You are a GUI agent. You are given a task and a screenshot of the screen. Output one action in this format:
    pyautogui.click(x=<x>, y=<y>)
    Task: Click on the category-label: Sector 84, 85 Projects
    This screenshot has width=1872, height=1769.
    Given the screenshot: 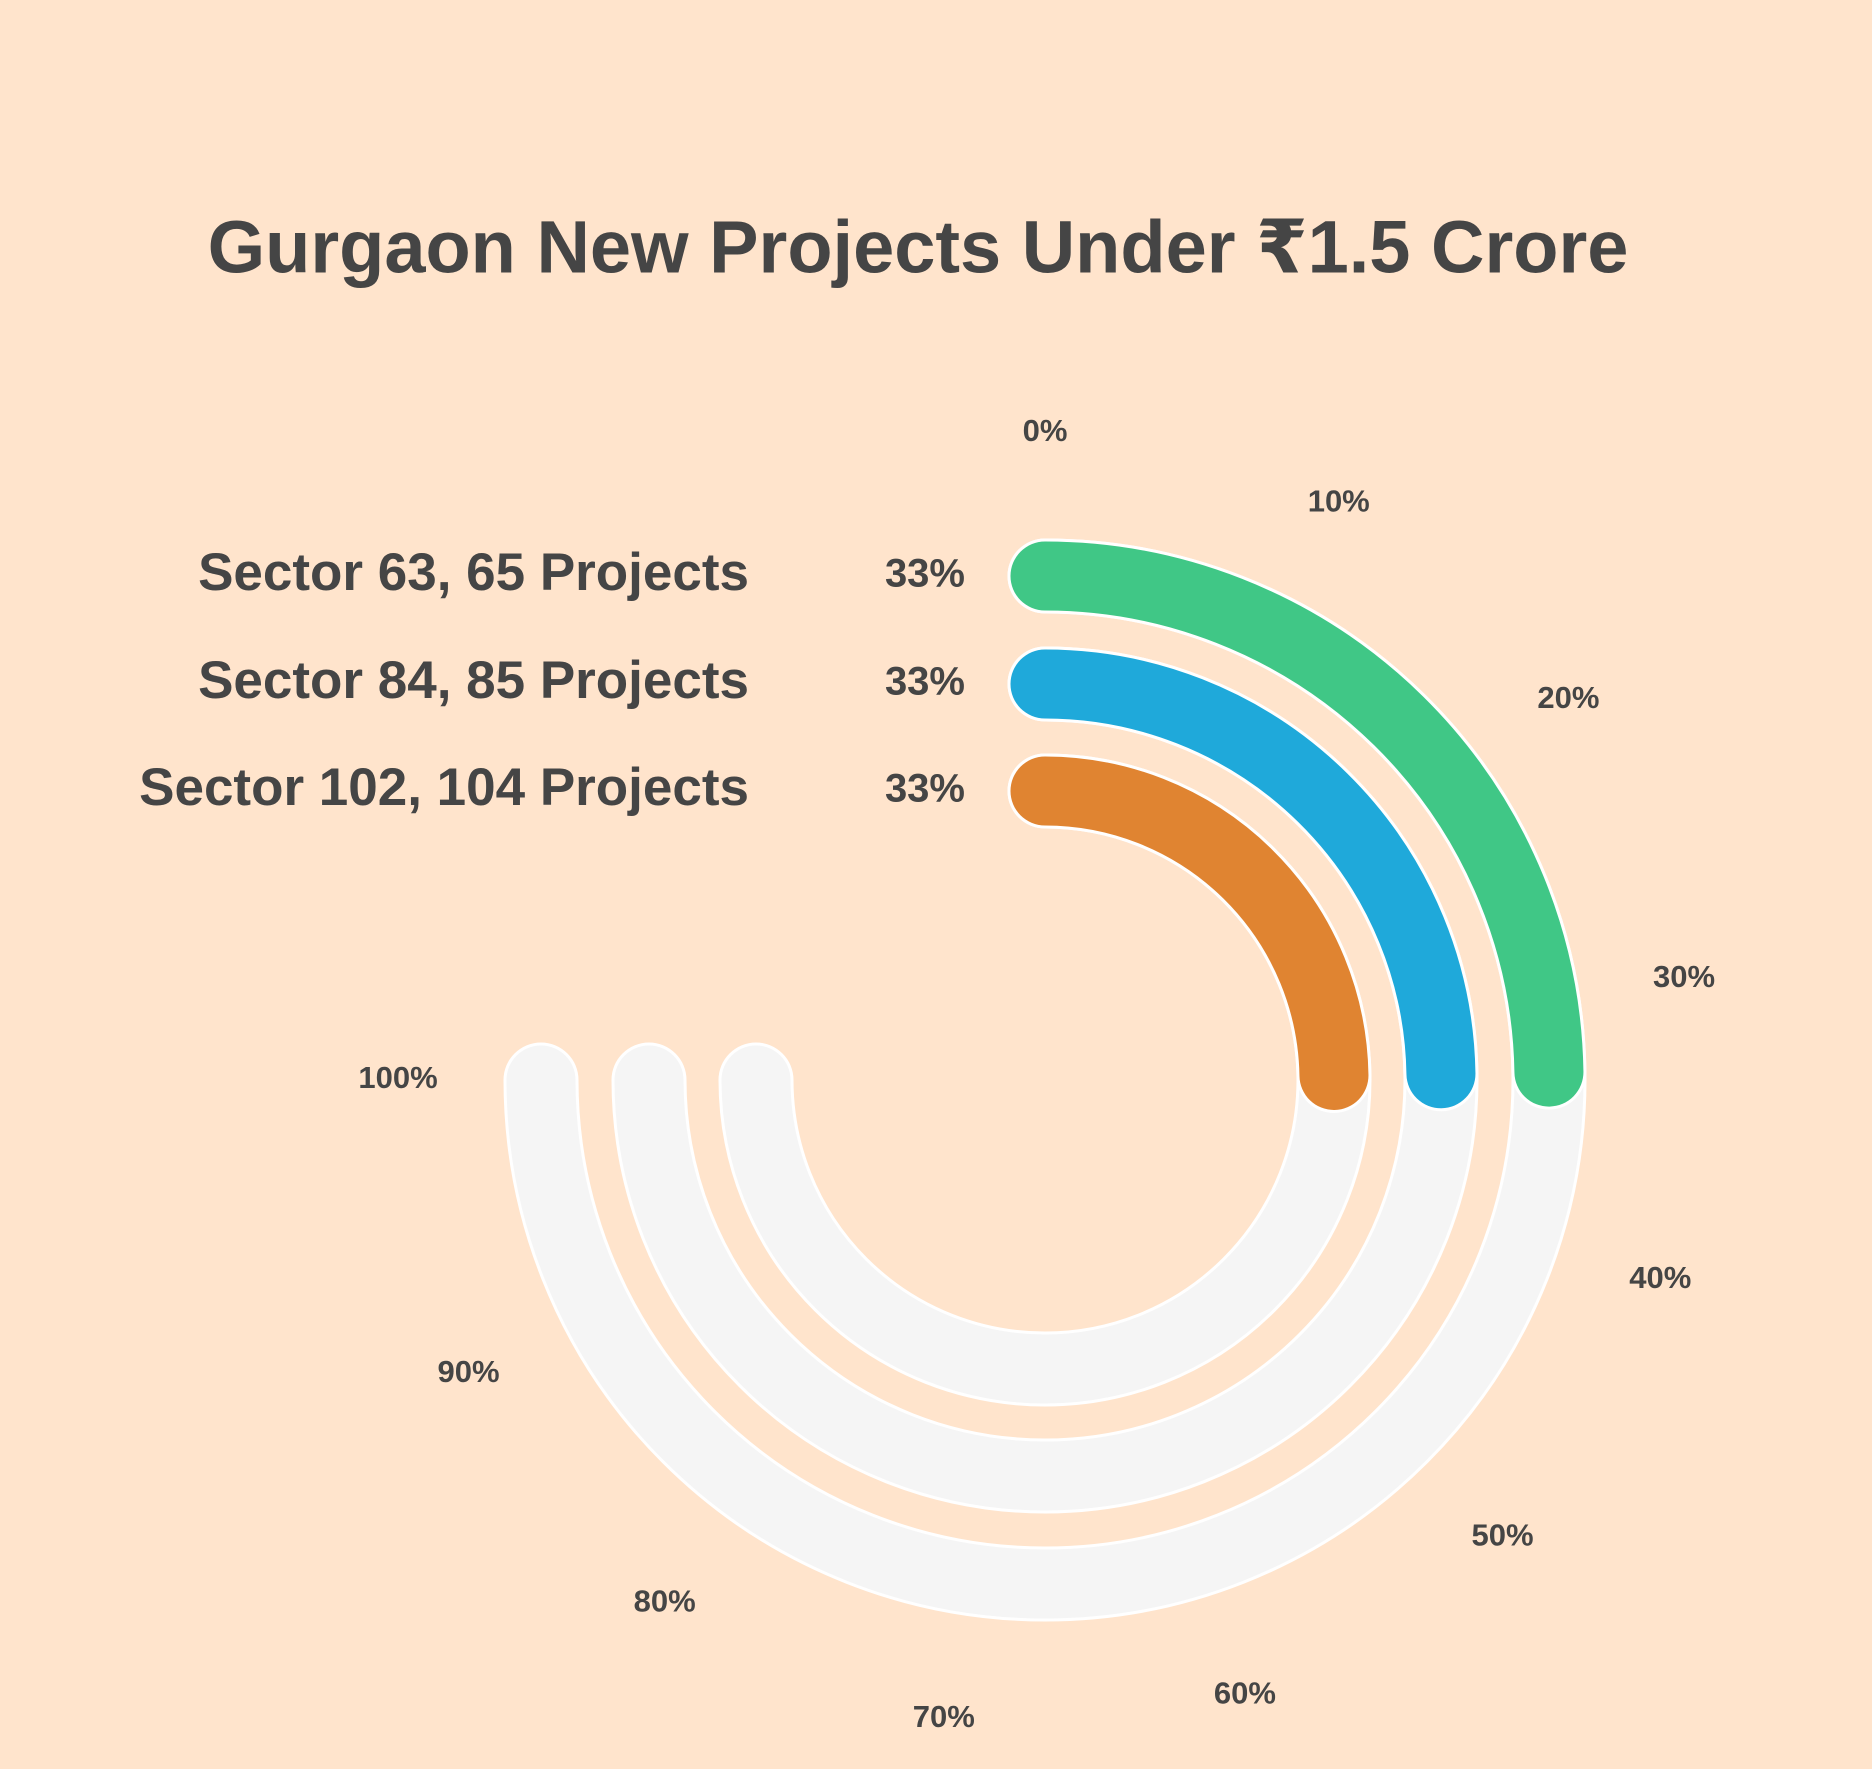 What is the action you would take?
    pyautogui.click(x=473, y=680)
    